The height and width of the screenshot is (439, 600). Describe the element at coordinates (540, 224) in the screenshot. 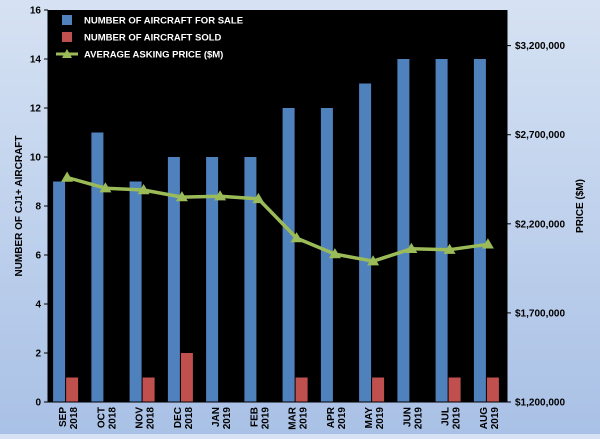

I see `y2-tick-label: $2,200,000` at that location.